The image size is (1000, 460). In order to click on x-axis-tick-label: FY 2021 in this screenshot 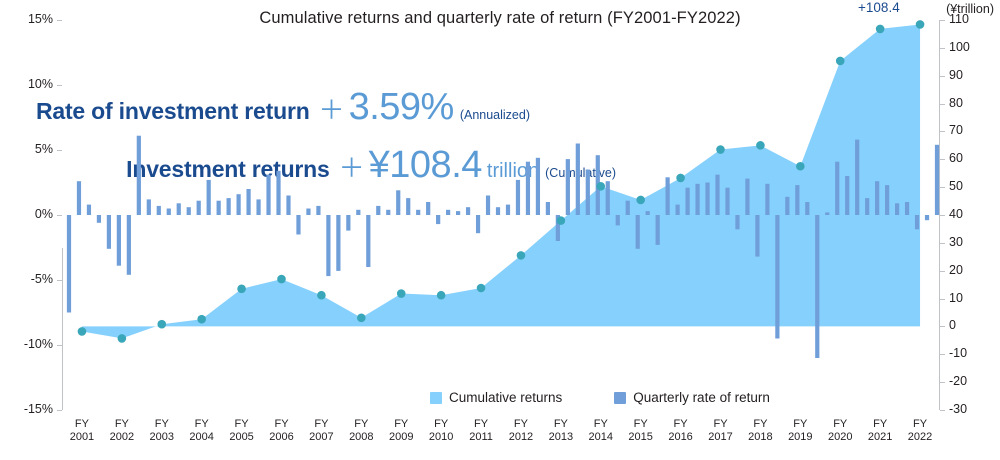, I will do `click(880, 431)`.